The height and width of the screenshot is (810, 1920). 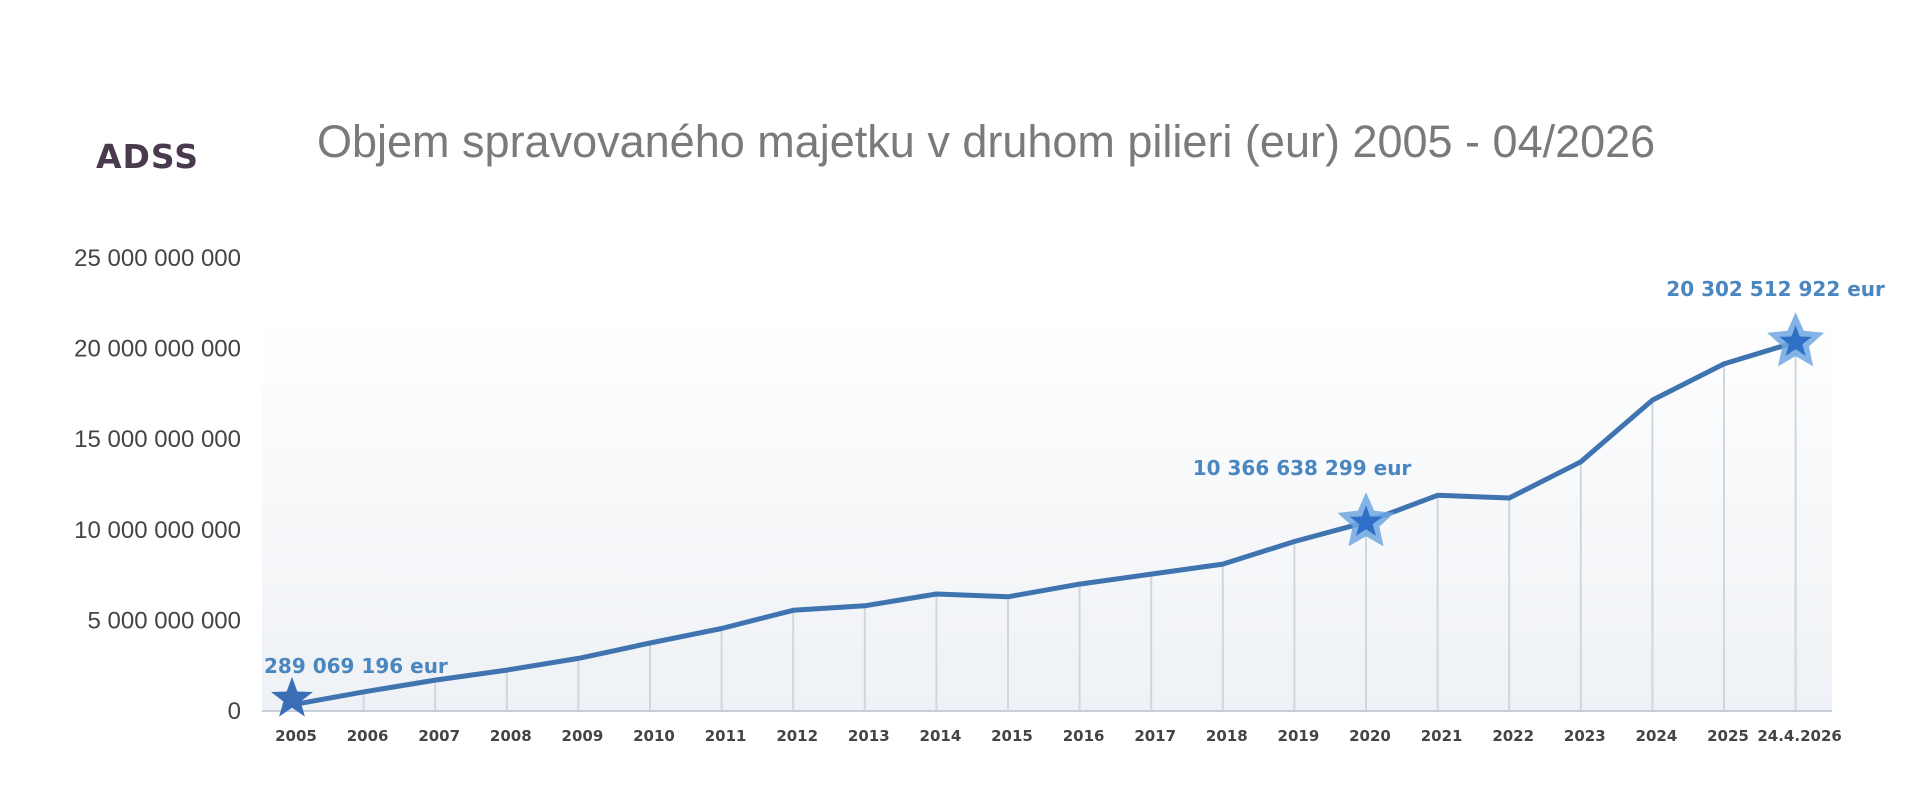 What do you see at coordinates (356, 666) in the screenshot?
I see `data-annotation-label: 289 069 196 eur` at bounding box center [356, 666].